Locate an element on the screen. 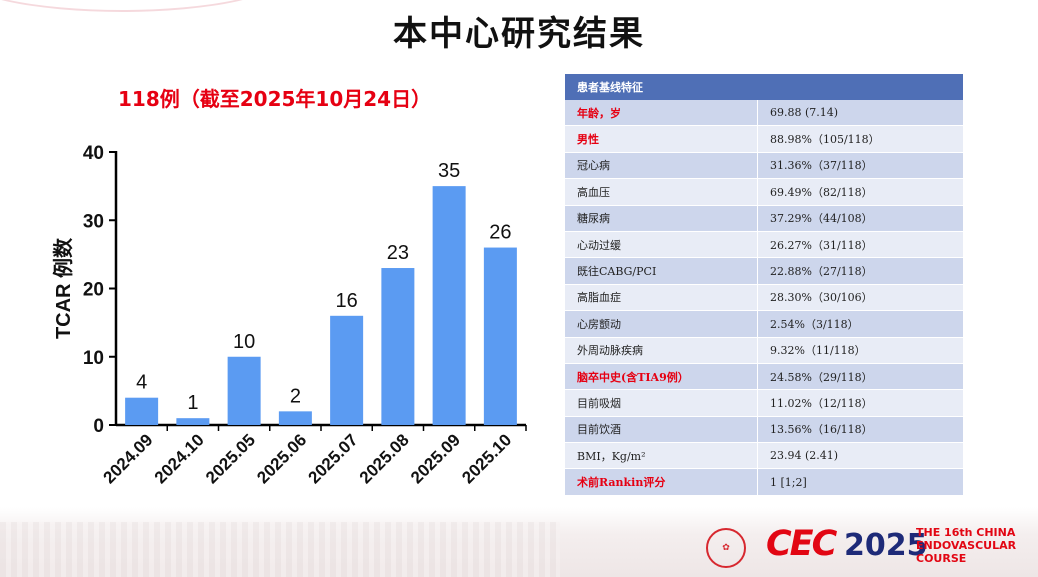 The image size is (1038, 577). row-label: 脑卒中史(含TIA9例） is located at coordinates (661, 377).